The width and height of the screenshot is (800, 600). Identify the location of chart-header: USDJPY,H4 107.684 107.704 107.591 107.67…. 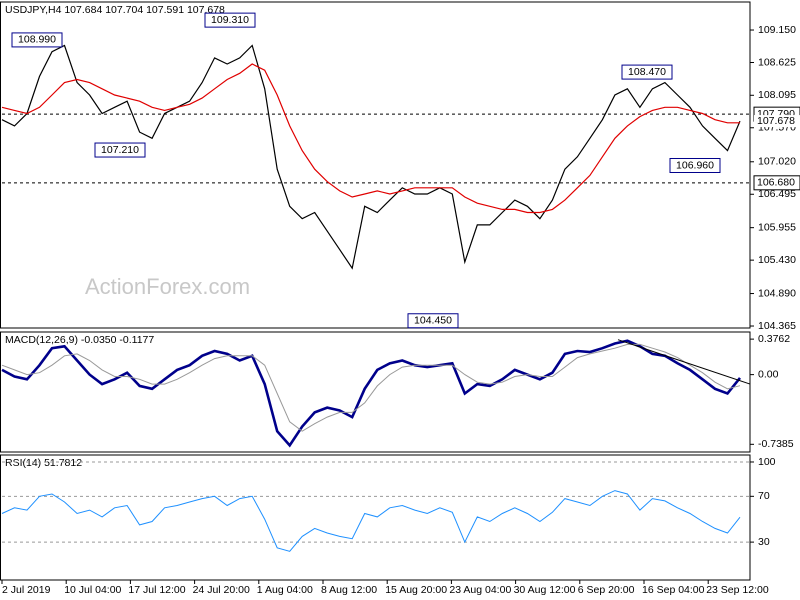
(115, 10).